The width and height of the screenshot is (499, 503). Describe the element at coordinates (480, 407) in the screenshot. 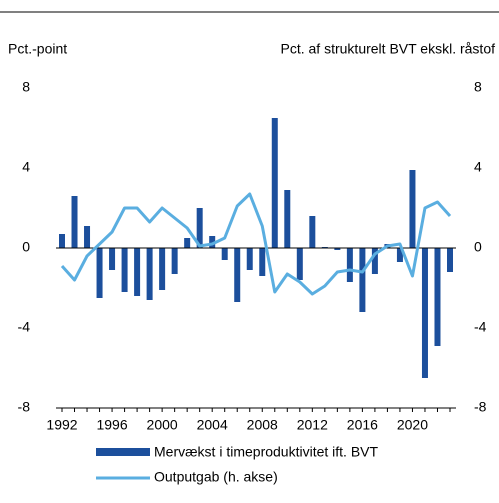

I see `y2-tick-label: -8` at that location.